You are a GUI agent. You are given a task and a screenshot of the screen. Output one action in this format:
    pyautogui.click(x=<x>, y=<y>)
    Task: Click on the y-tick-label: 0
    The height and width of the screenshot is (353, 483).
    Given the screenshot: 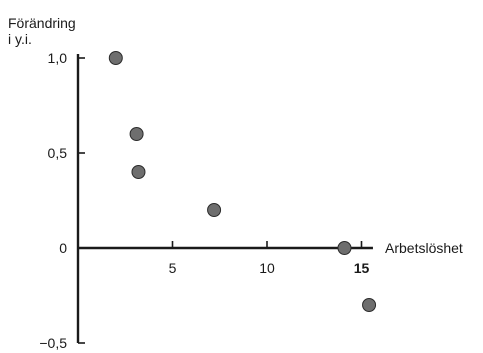 What is the action you would take?
    pyautogui.click(x=63, y=248)
    